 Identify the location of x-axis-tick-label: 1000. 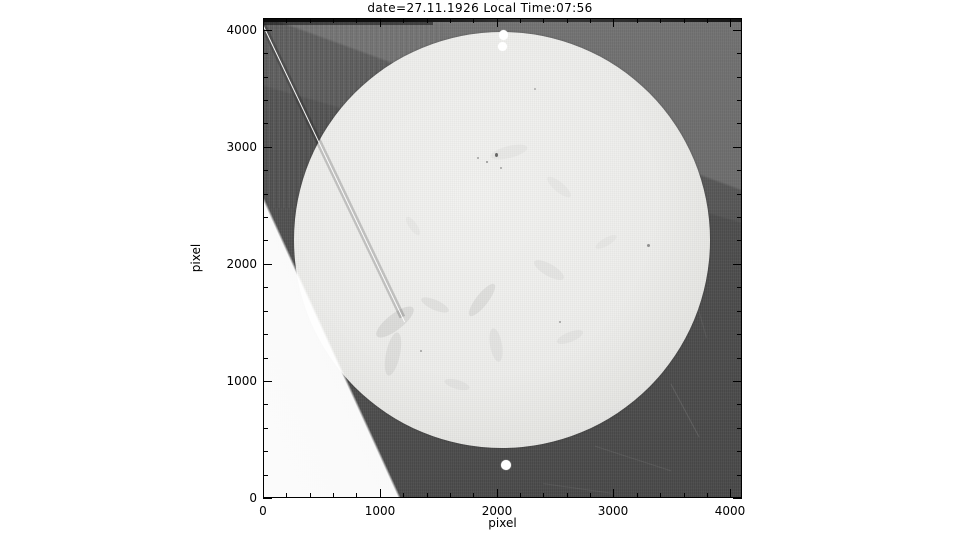
(380, 511).